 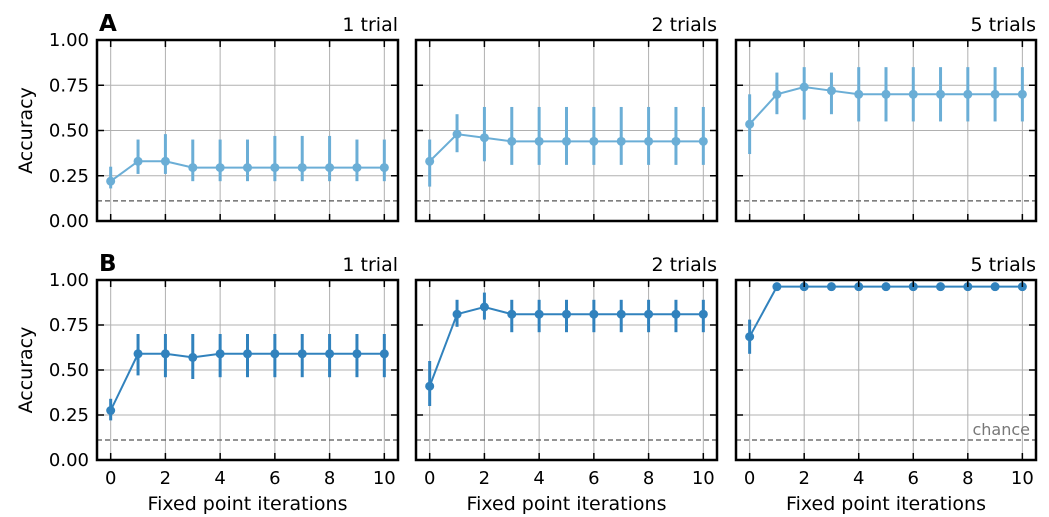 I want to click on panel-a-1: 0.00 0.25 0.50 0.75 1.00 Accuracy, so click(x=207, y=131).